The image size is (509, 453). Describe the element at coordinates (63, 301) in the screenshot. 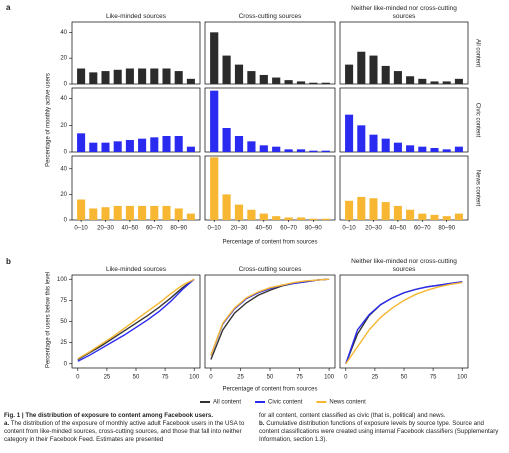

I see `y-tick-label: 75` at that location.